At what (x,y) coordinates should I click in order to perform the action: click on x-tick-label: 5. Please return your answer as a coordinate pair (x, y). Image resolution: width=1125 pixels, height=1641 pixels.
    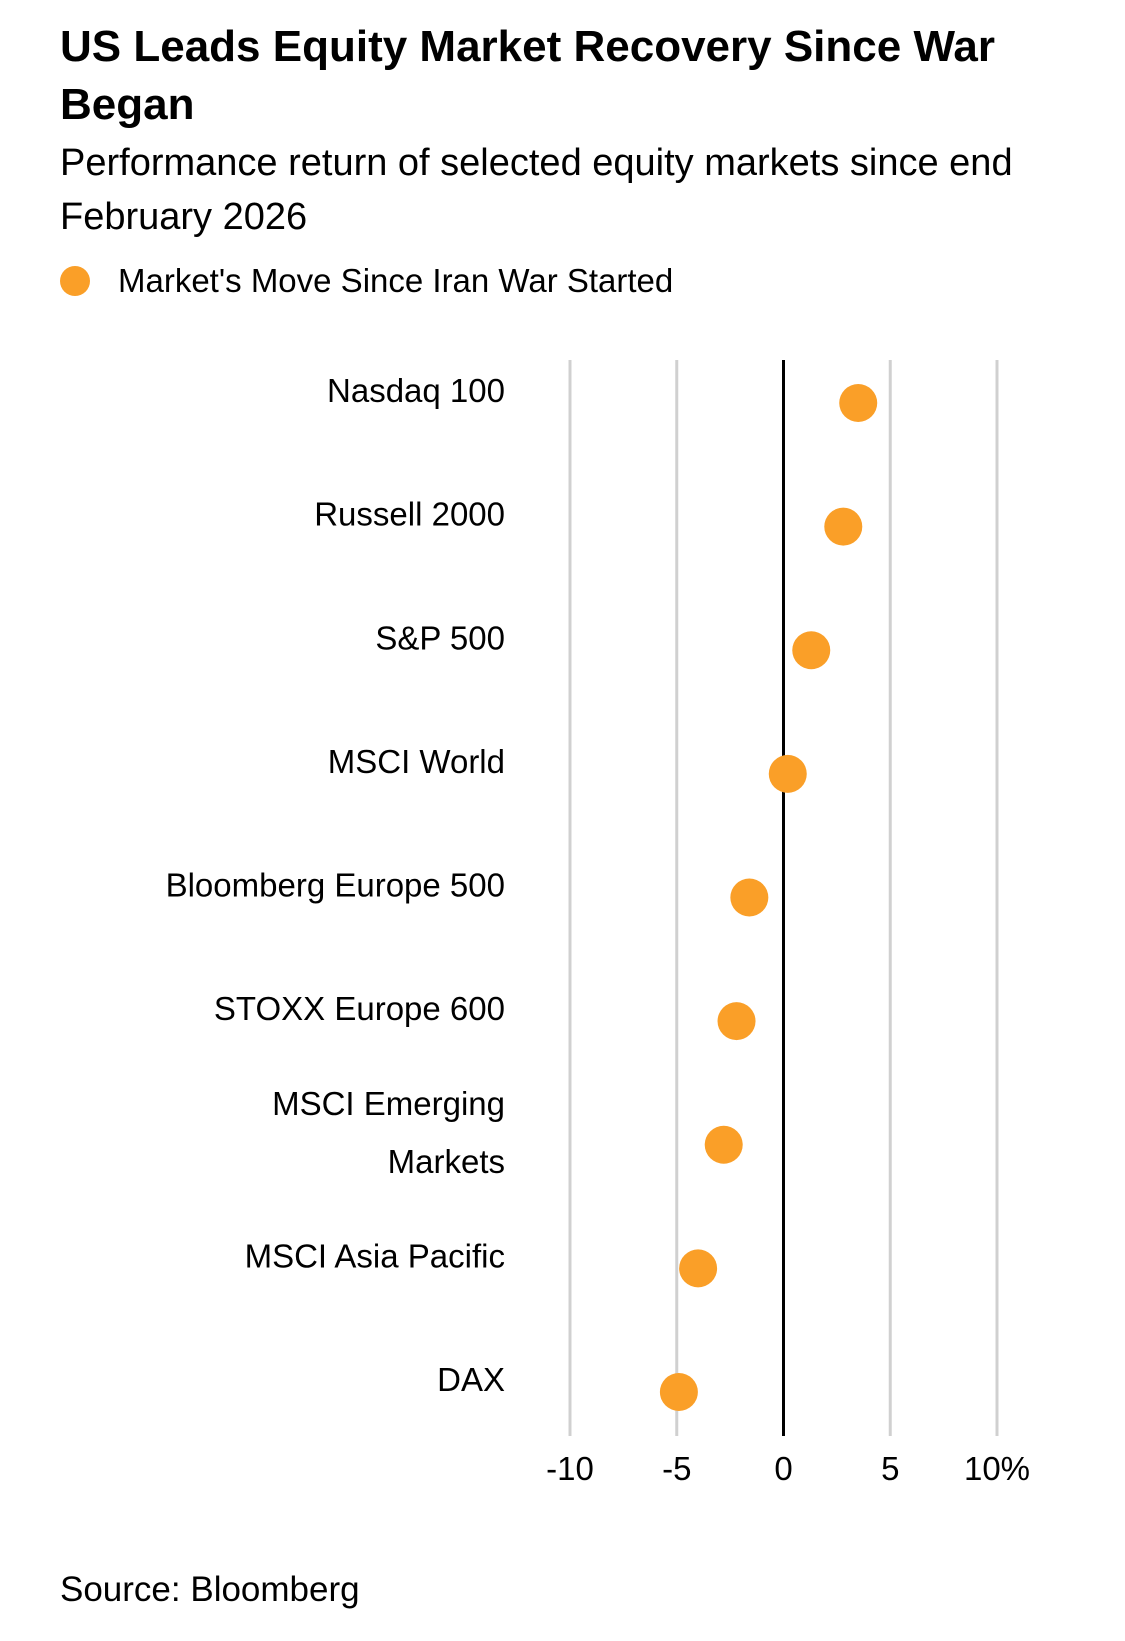
    Looking at the image, I should click on (890, 1468).